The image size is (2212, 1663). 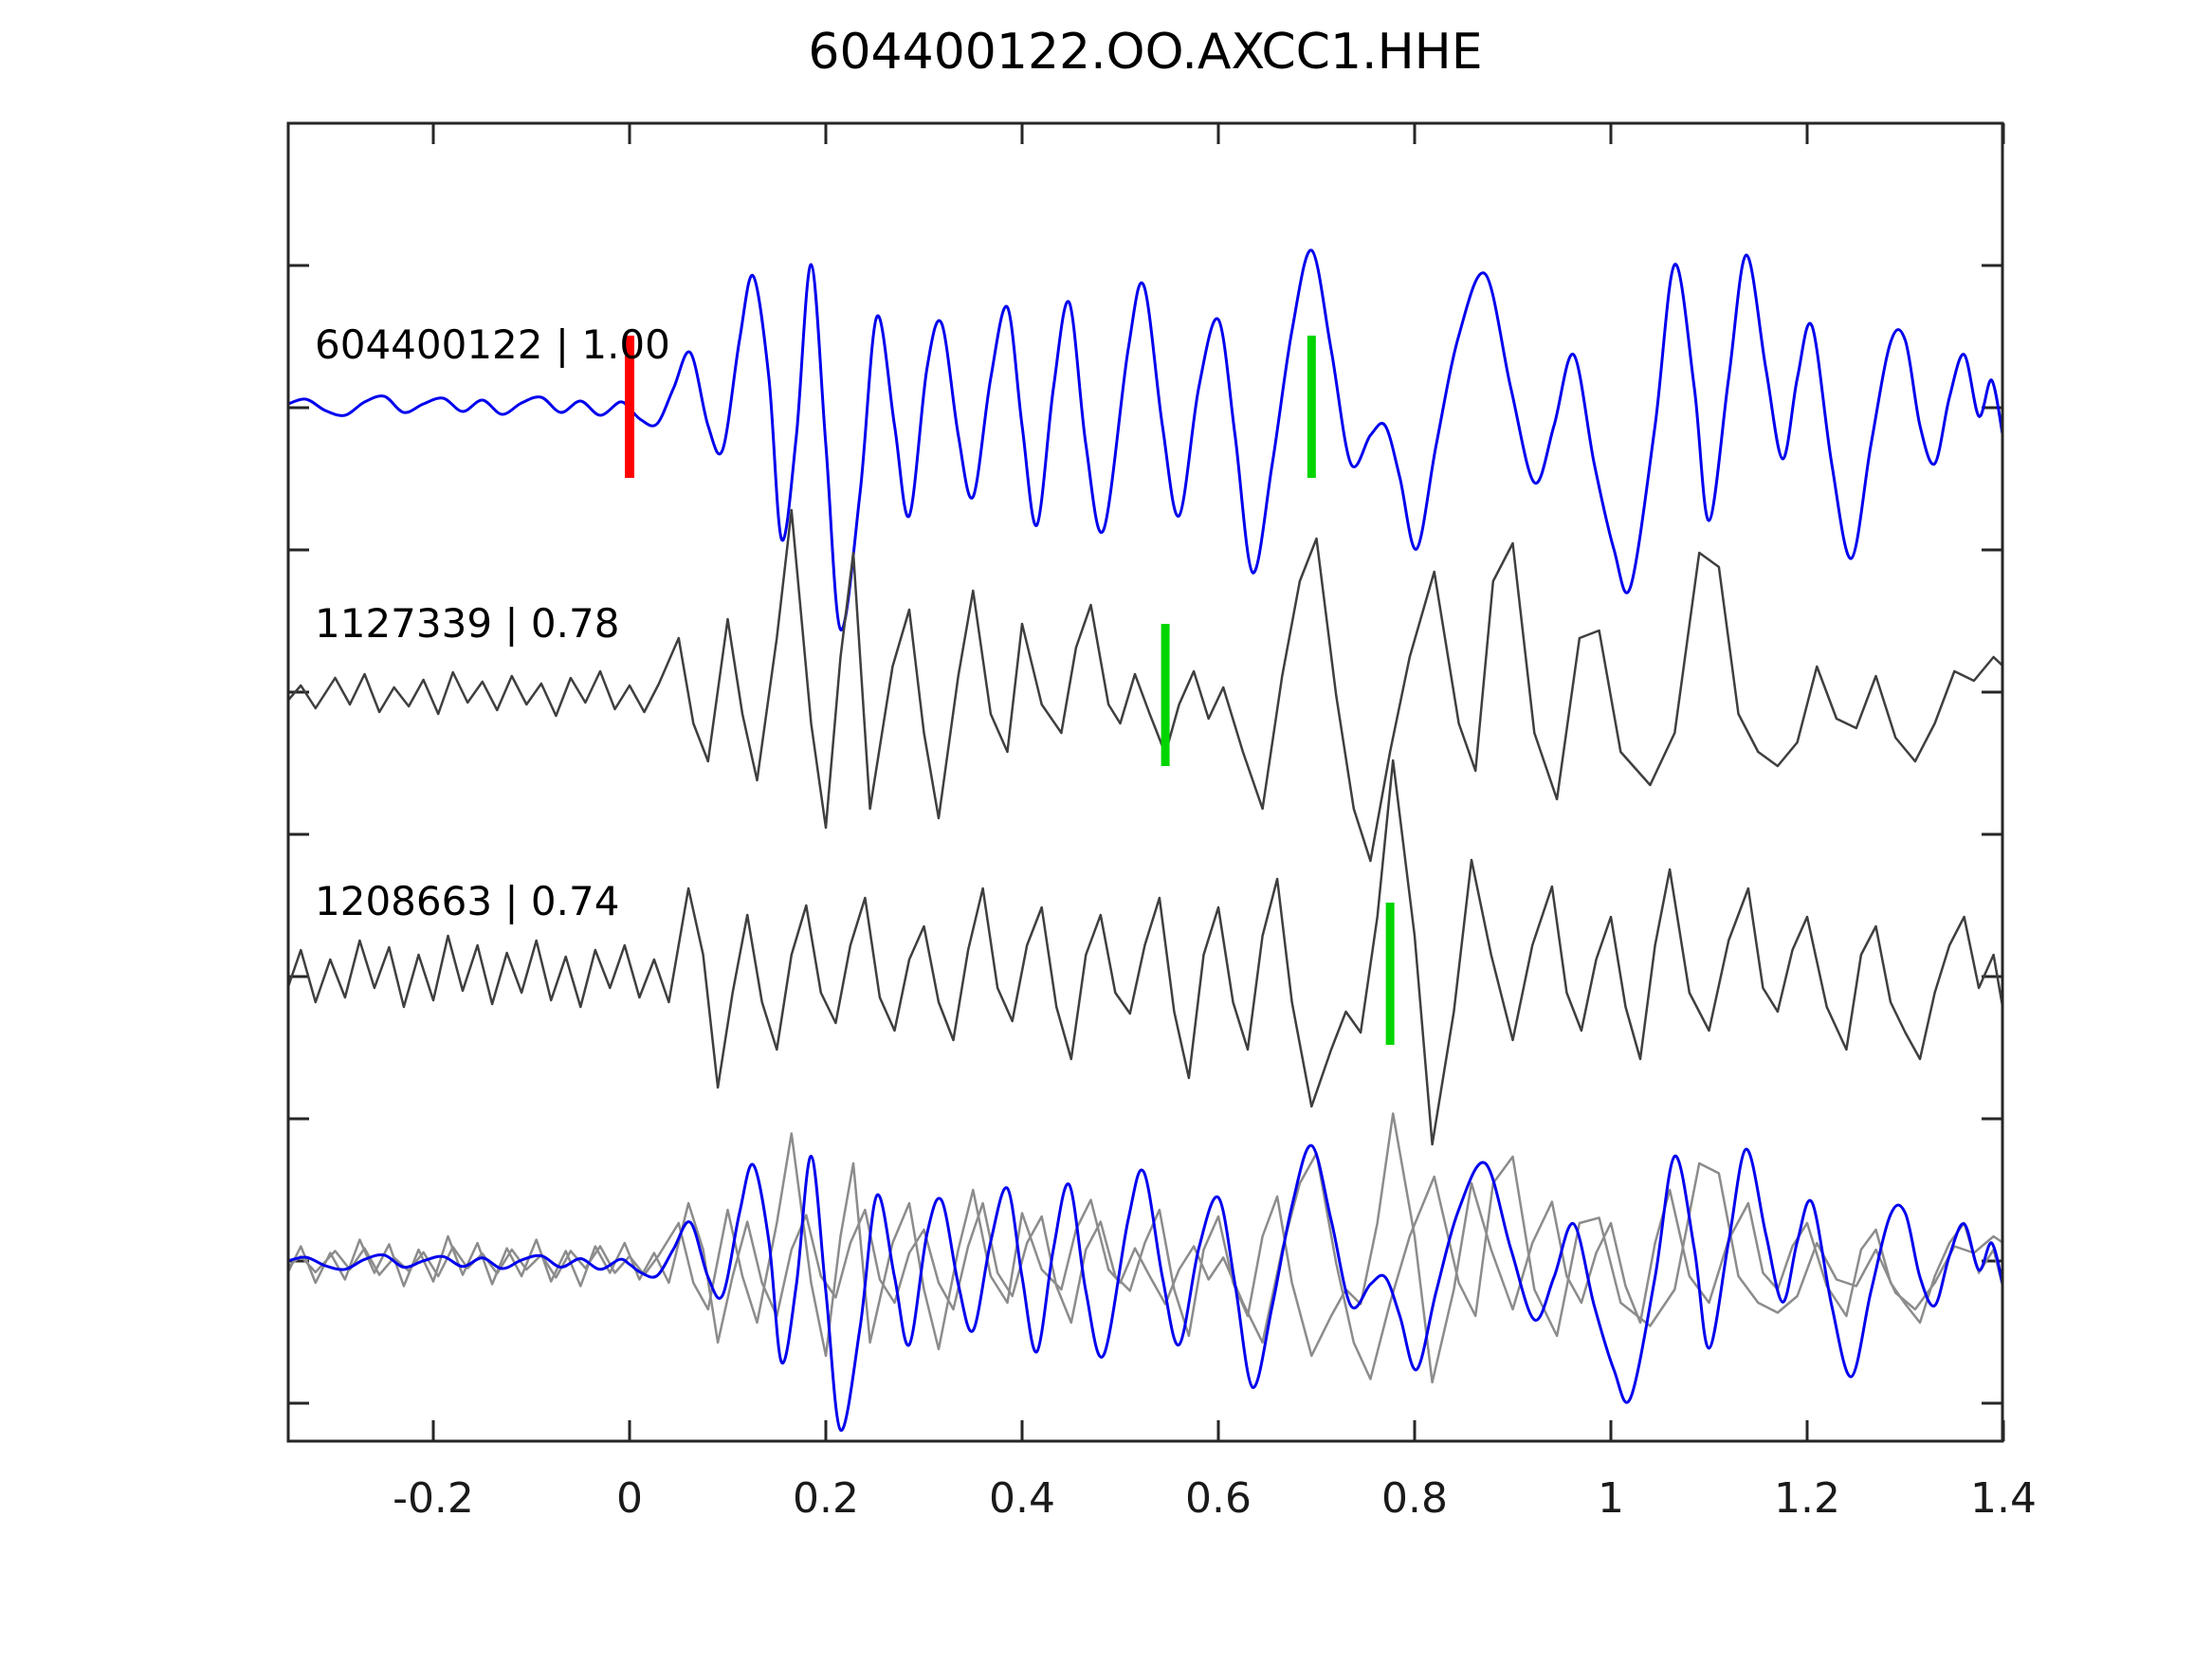 I want to click on overlay-waveform-template, so click(x=1145, y=1287).